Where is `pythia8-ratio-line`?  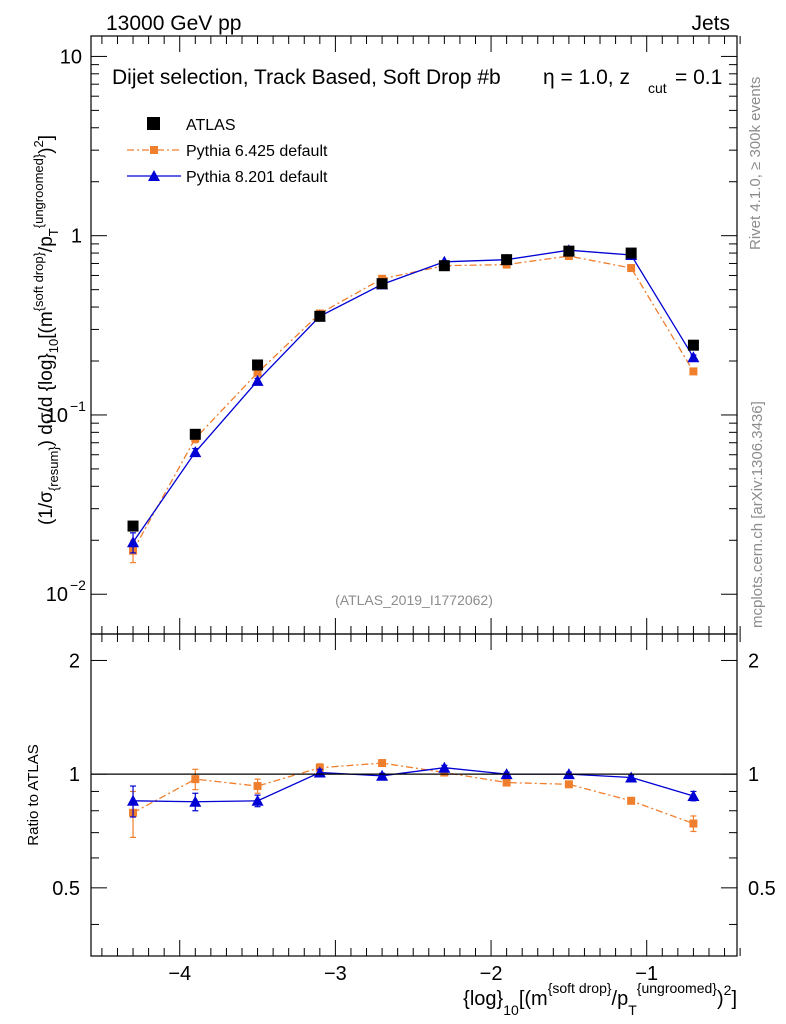 pythia8-ratio-line is located at coordinates (413, 785).